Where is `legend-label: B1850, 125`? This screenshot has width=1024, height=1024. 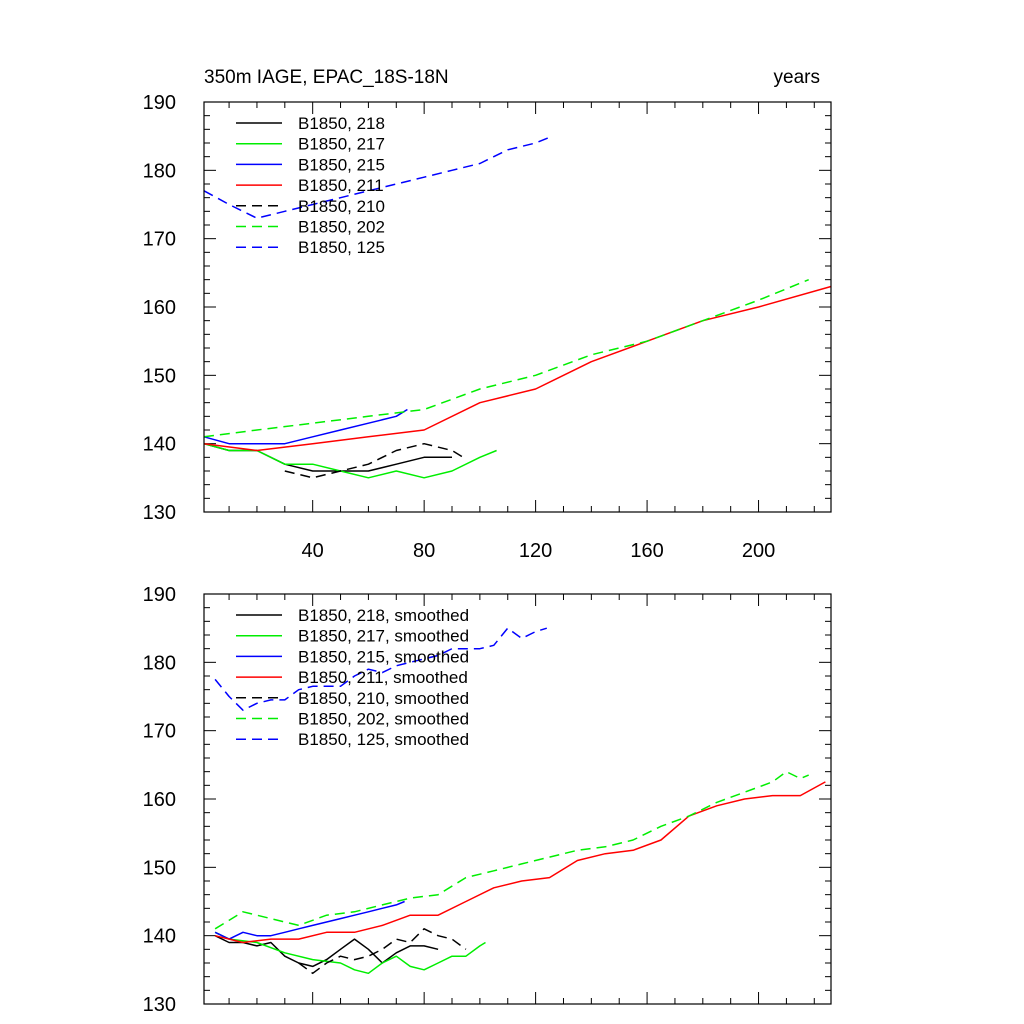
legend-label: B1850, 125 is located at coordinates (341, 247).